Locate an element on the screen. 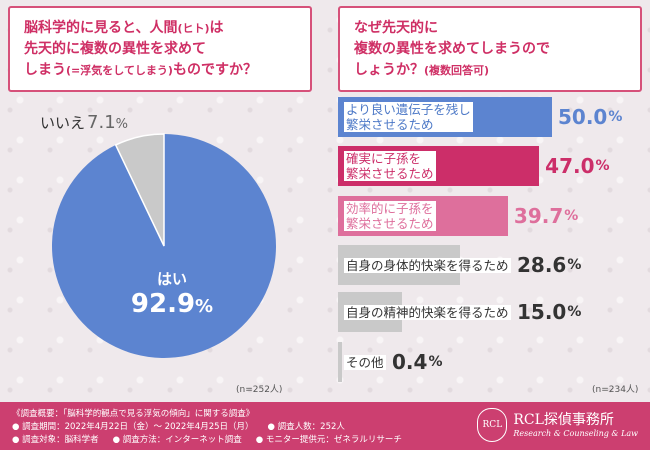  brand-name: RCL探偵事務所 is located at coordinates (563, 419).